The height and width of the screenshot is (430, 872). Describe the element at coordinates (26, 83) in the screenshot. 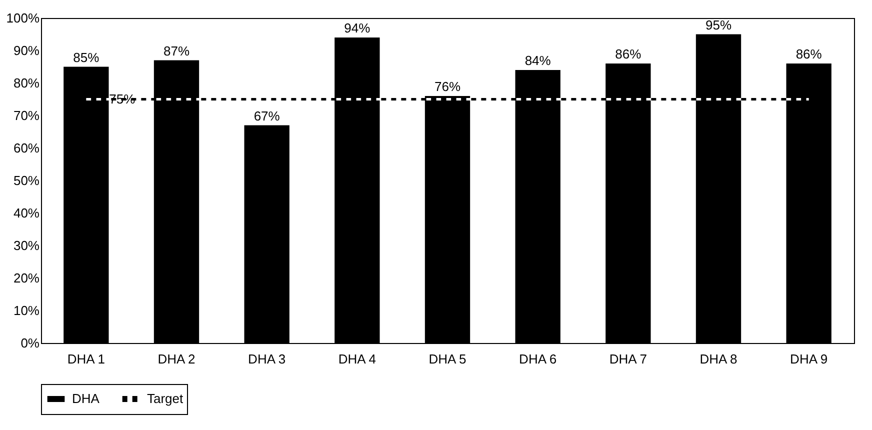

I see `y-tick-label: 80%` at that location.